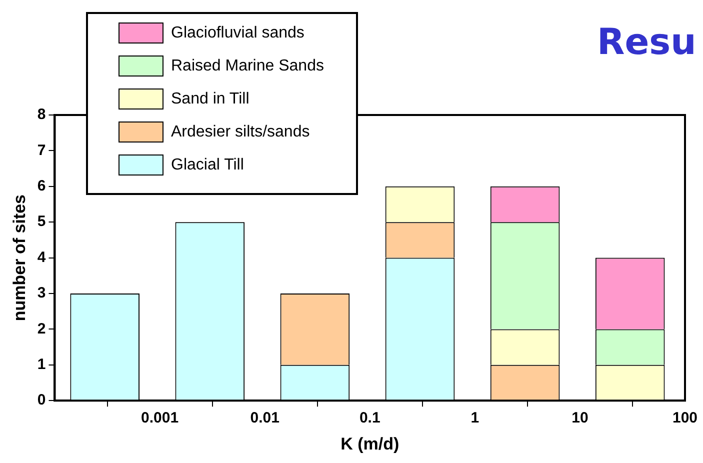 The height and width of the screenshot is (463, 703). What do you see at coordinates (265, 418) in the screenshot?
I see `x-tick-label: 0.01` at bounding box center [265, 418].